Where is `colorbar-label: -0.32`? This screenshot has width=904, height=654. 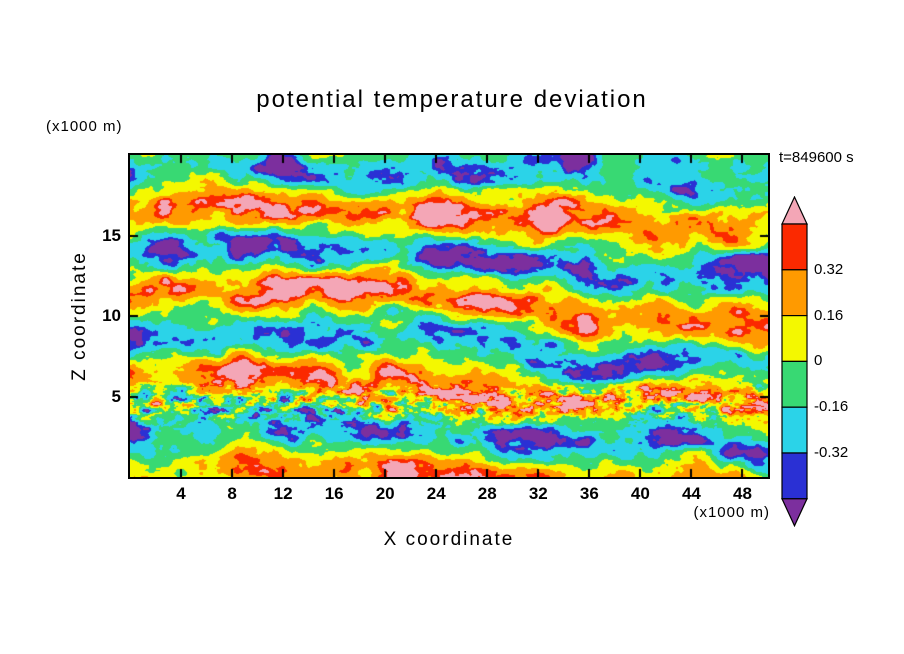 colorbar-label: -0.32 is located at coordinates (831, 452).